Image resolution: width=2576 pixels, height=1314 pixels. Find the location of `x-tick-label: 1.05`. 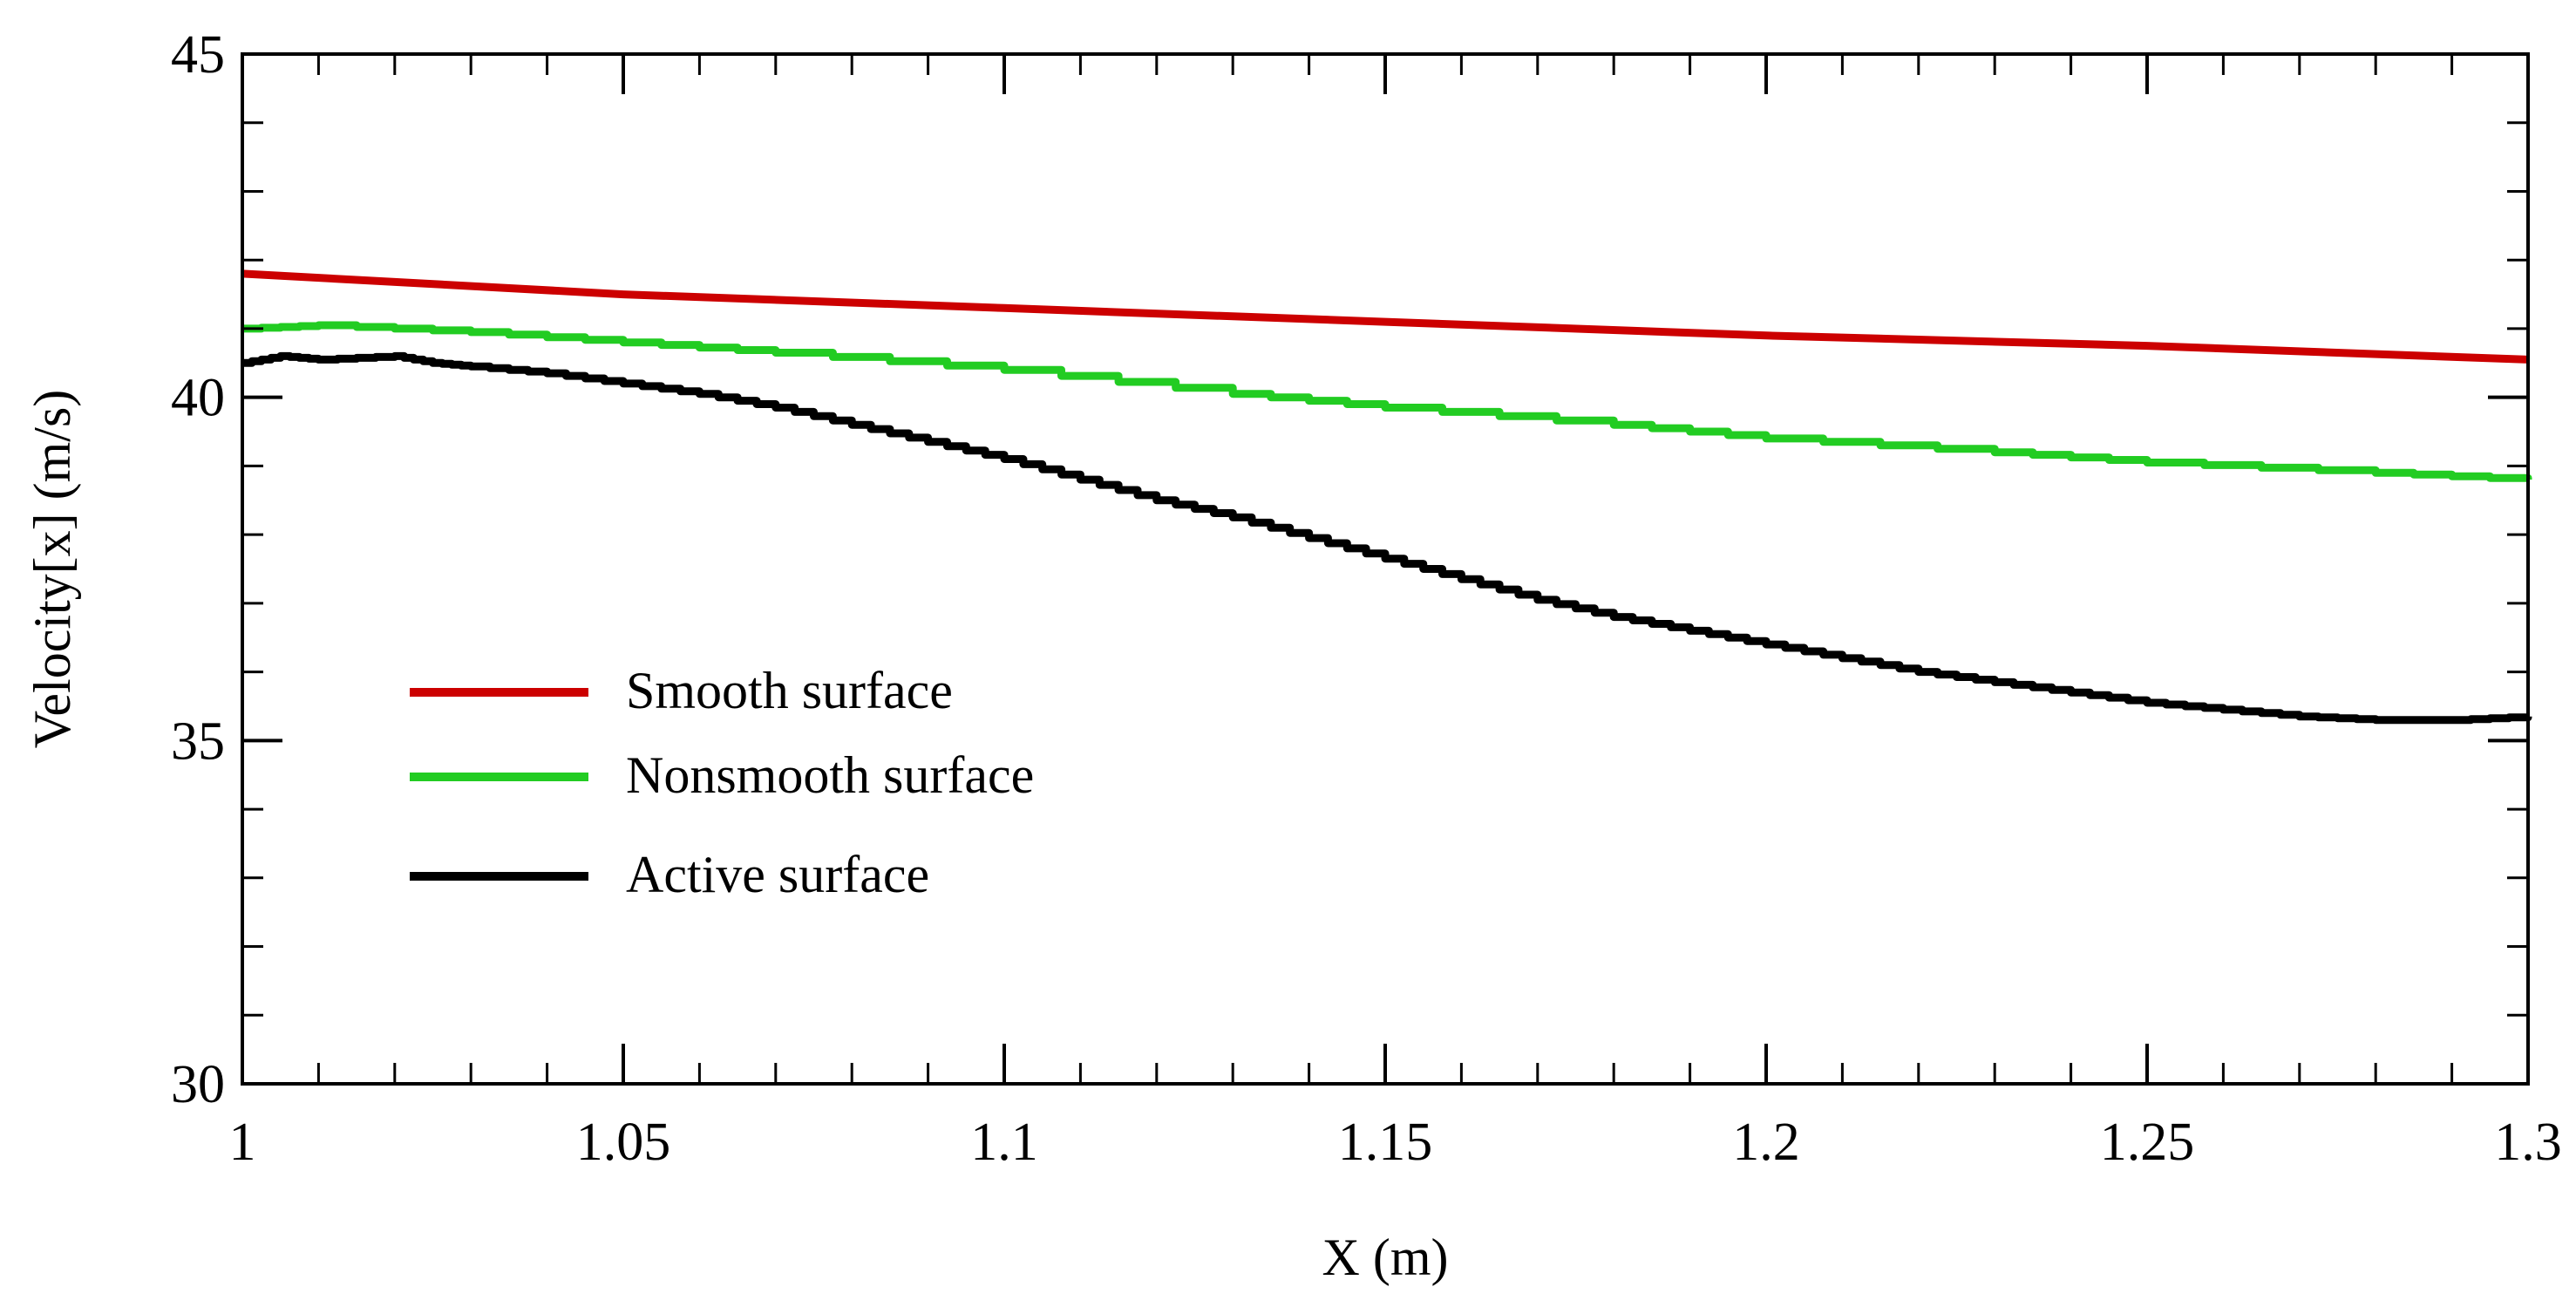

x-tick-label: 1.05 is located at coordinates (623, 1142).